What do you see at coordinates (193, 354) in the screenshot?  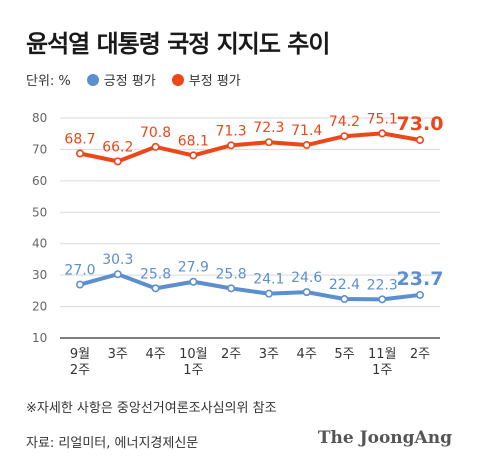 I see `x-tick-label: 10월` at bounding box center [193, 354].